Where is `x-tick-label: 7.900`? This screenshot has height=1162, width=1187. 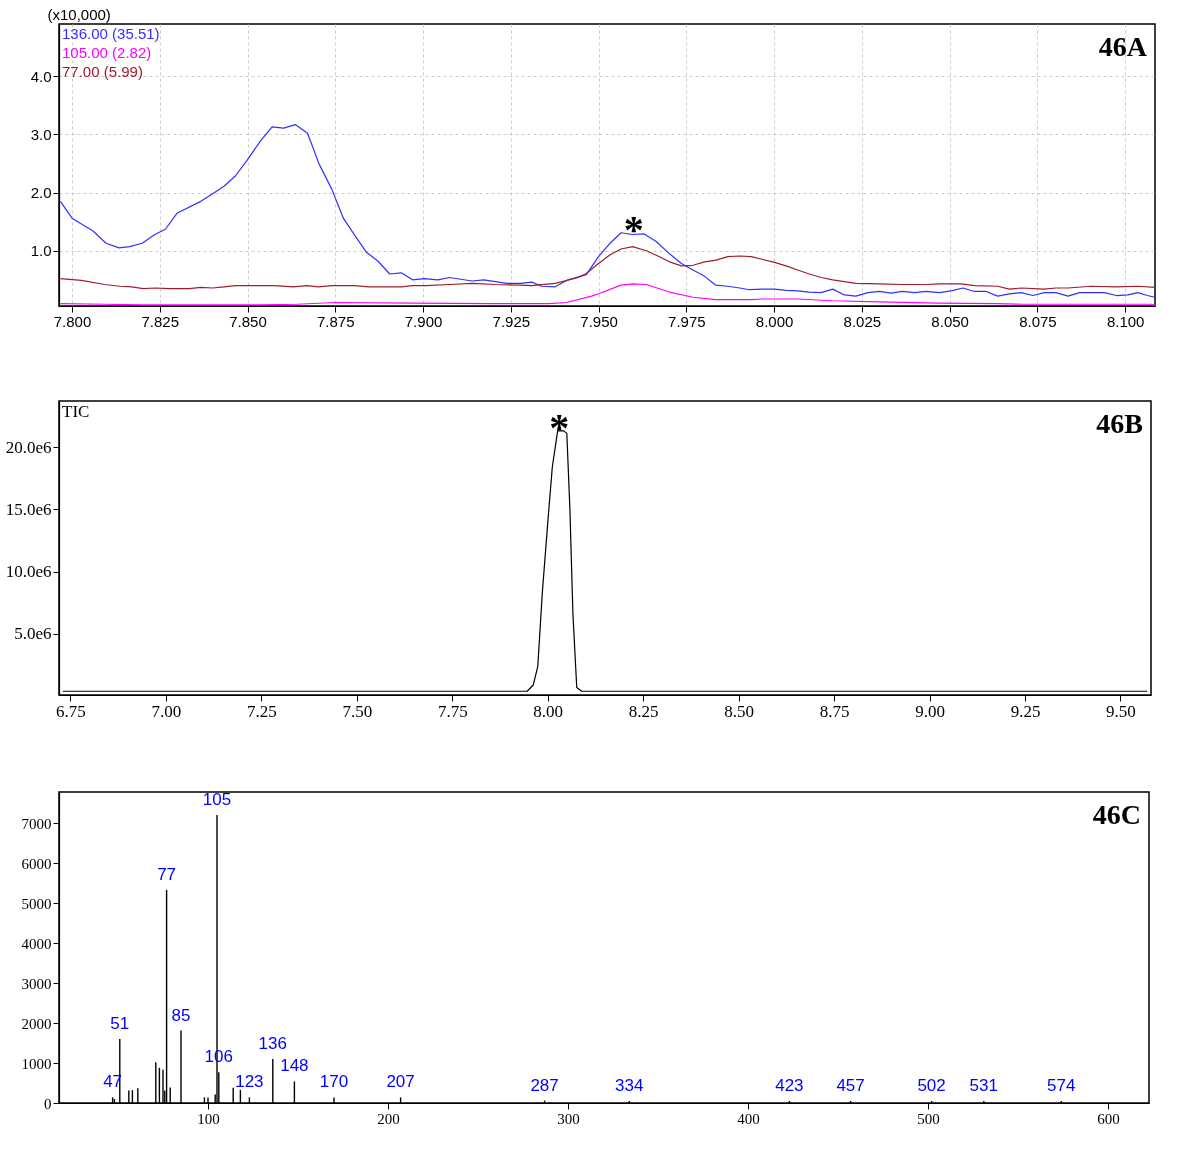 x-tick-label: 7.900 is located at coordinates (423, 321).